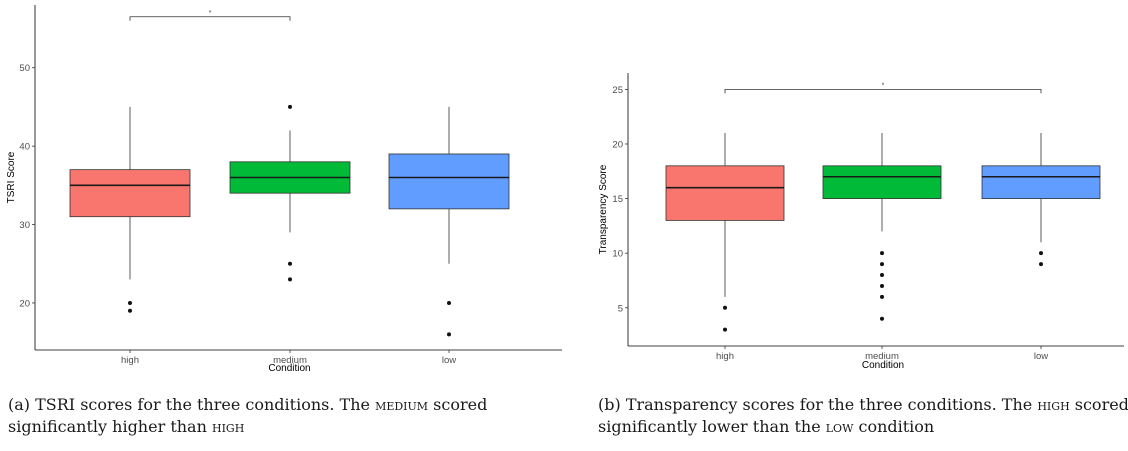  I want to click on box-medium, so click(882, 182).